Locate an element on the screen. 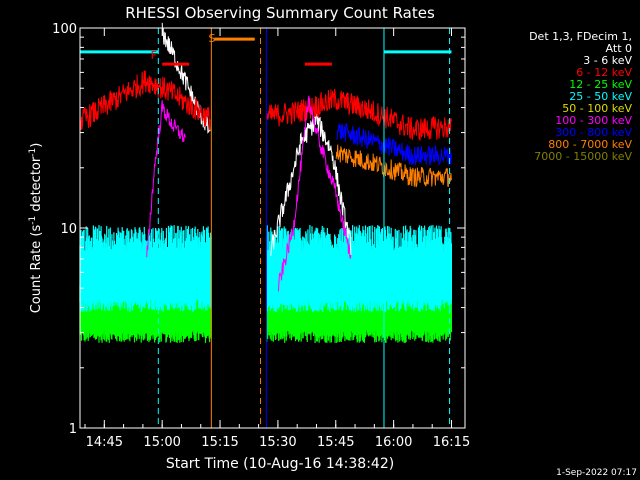 This screenshot has height=480, width=640. y-axis-label: Count Rate (s-1 detector-1) is located at coordinates (36, 228).